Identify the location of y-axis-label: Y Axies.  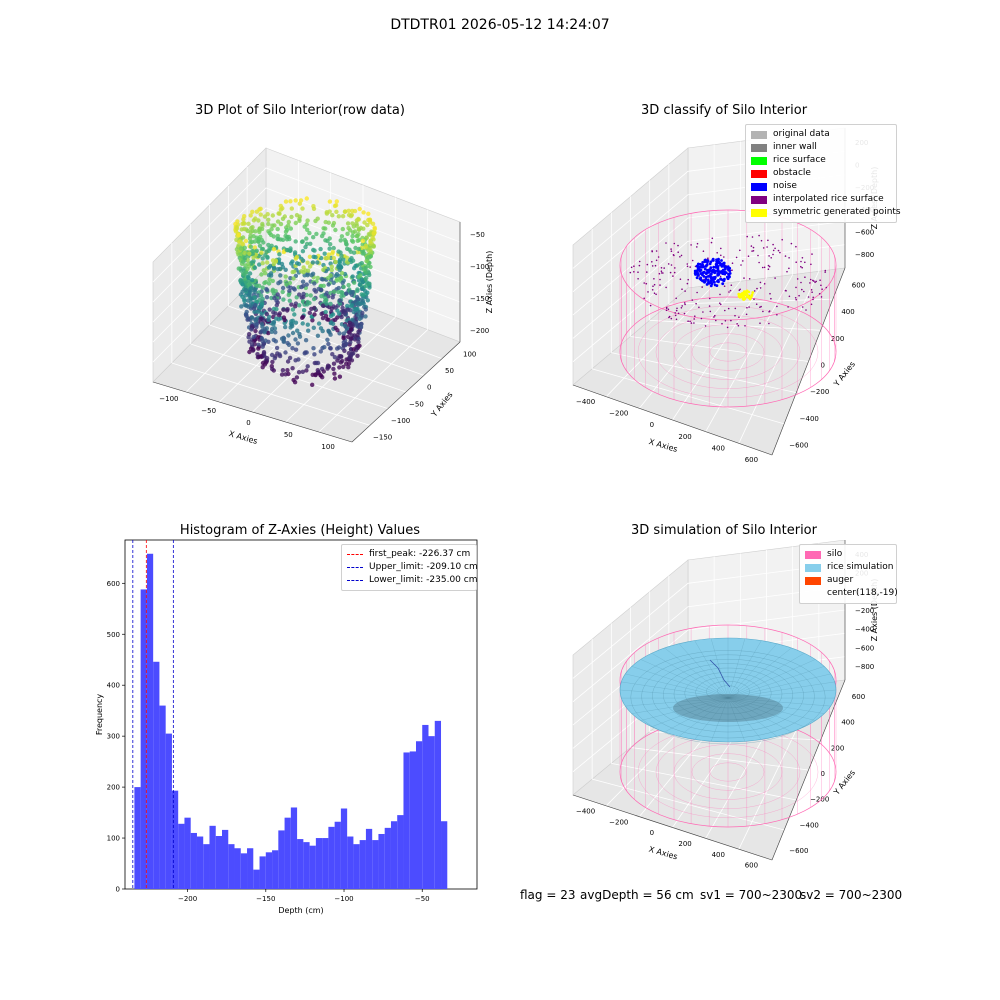
(844, 374).